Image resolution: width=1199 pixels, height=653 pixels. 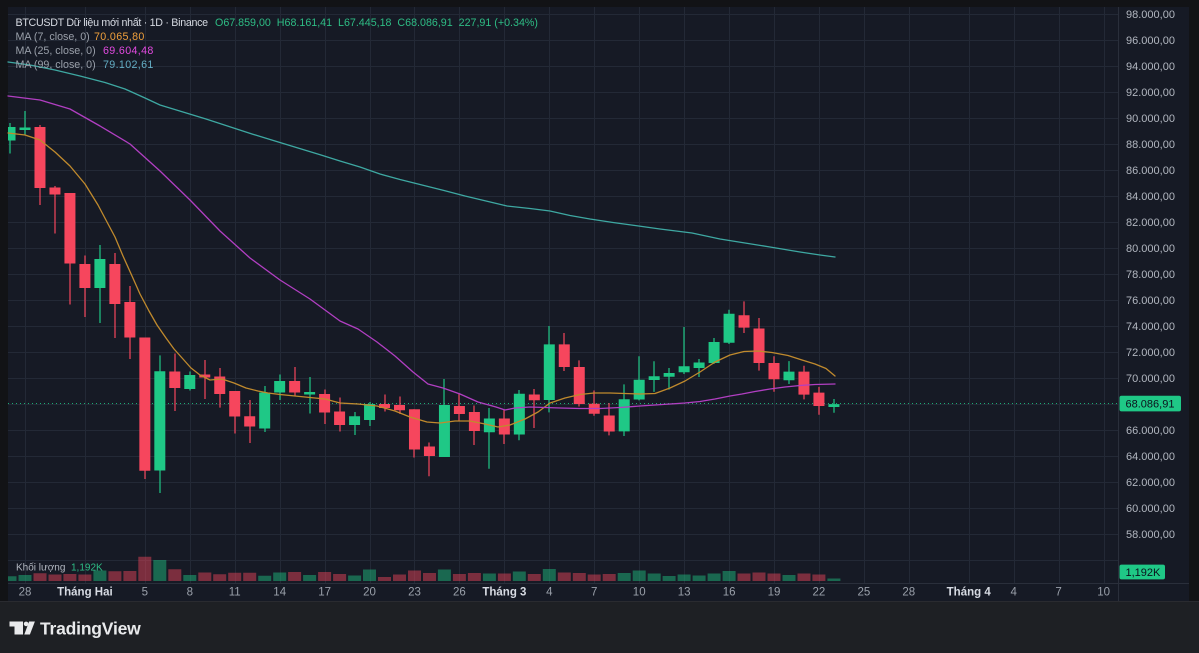 What do you see at coordinates (1150, 171) in the screenshot?
I see `svg-text: 86.000,00` at bounding box center [1150, 171].